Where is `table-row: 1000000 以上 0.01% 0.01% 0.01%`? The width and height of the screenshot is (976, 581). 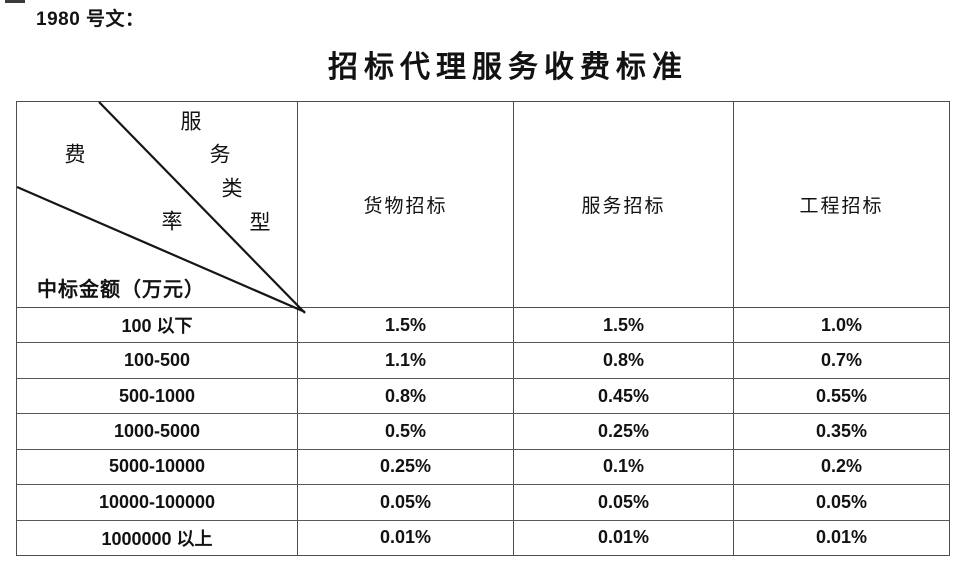
table-row: 1000000 以上 0.01% 0.01% 0.01% is located at coordinates (483, 537).